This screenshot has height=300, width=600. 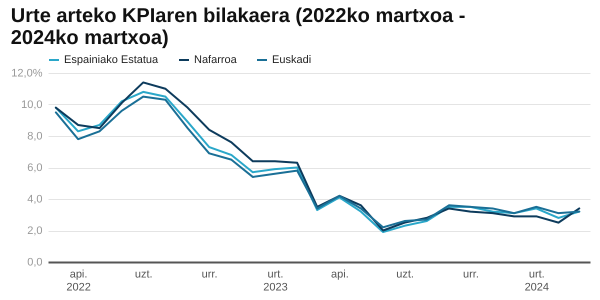 I want to click on x-tick-label: api., so click(x=340, y=274).